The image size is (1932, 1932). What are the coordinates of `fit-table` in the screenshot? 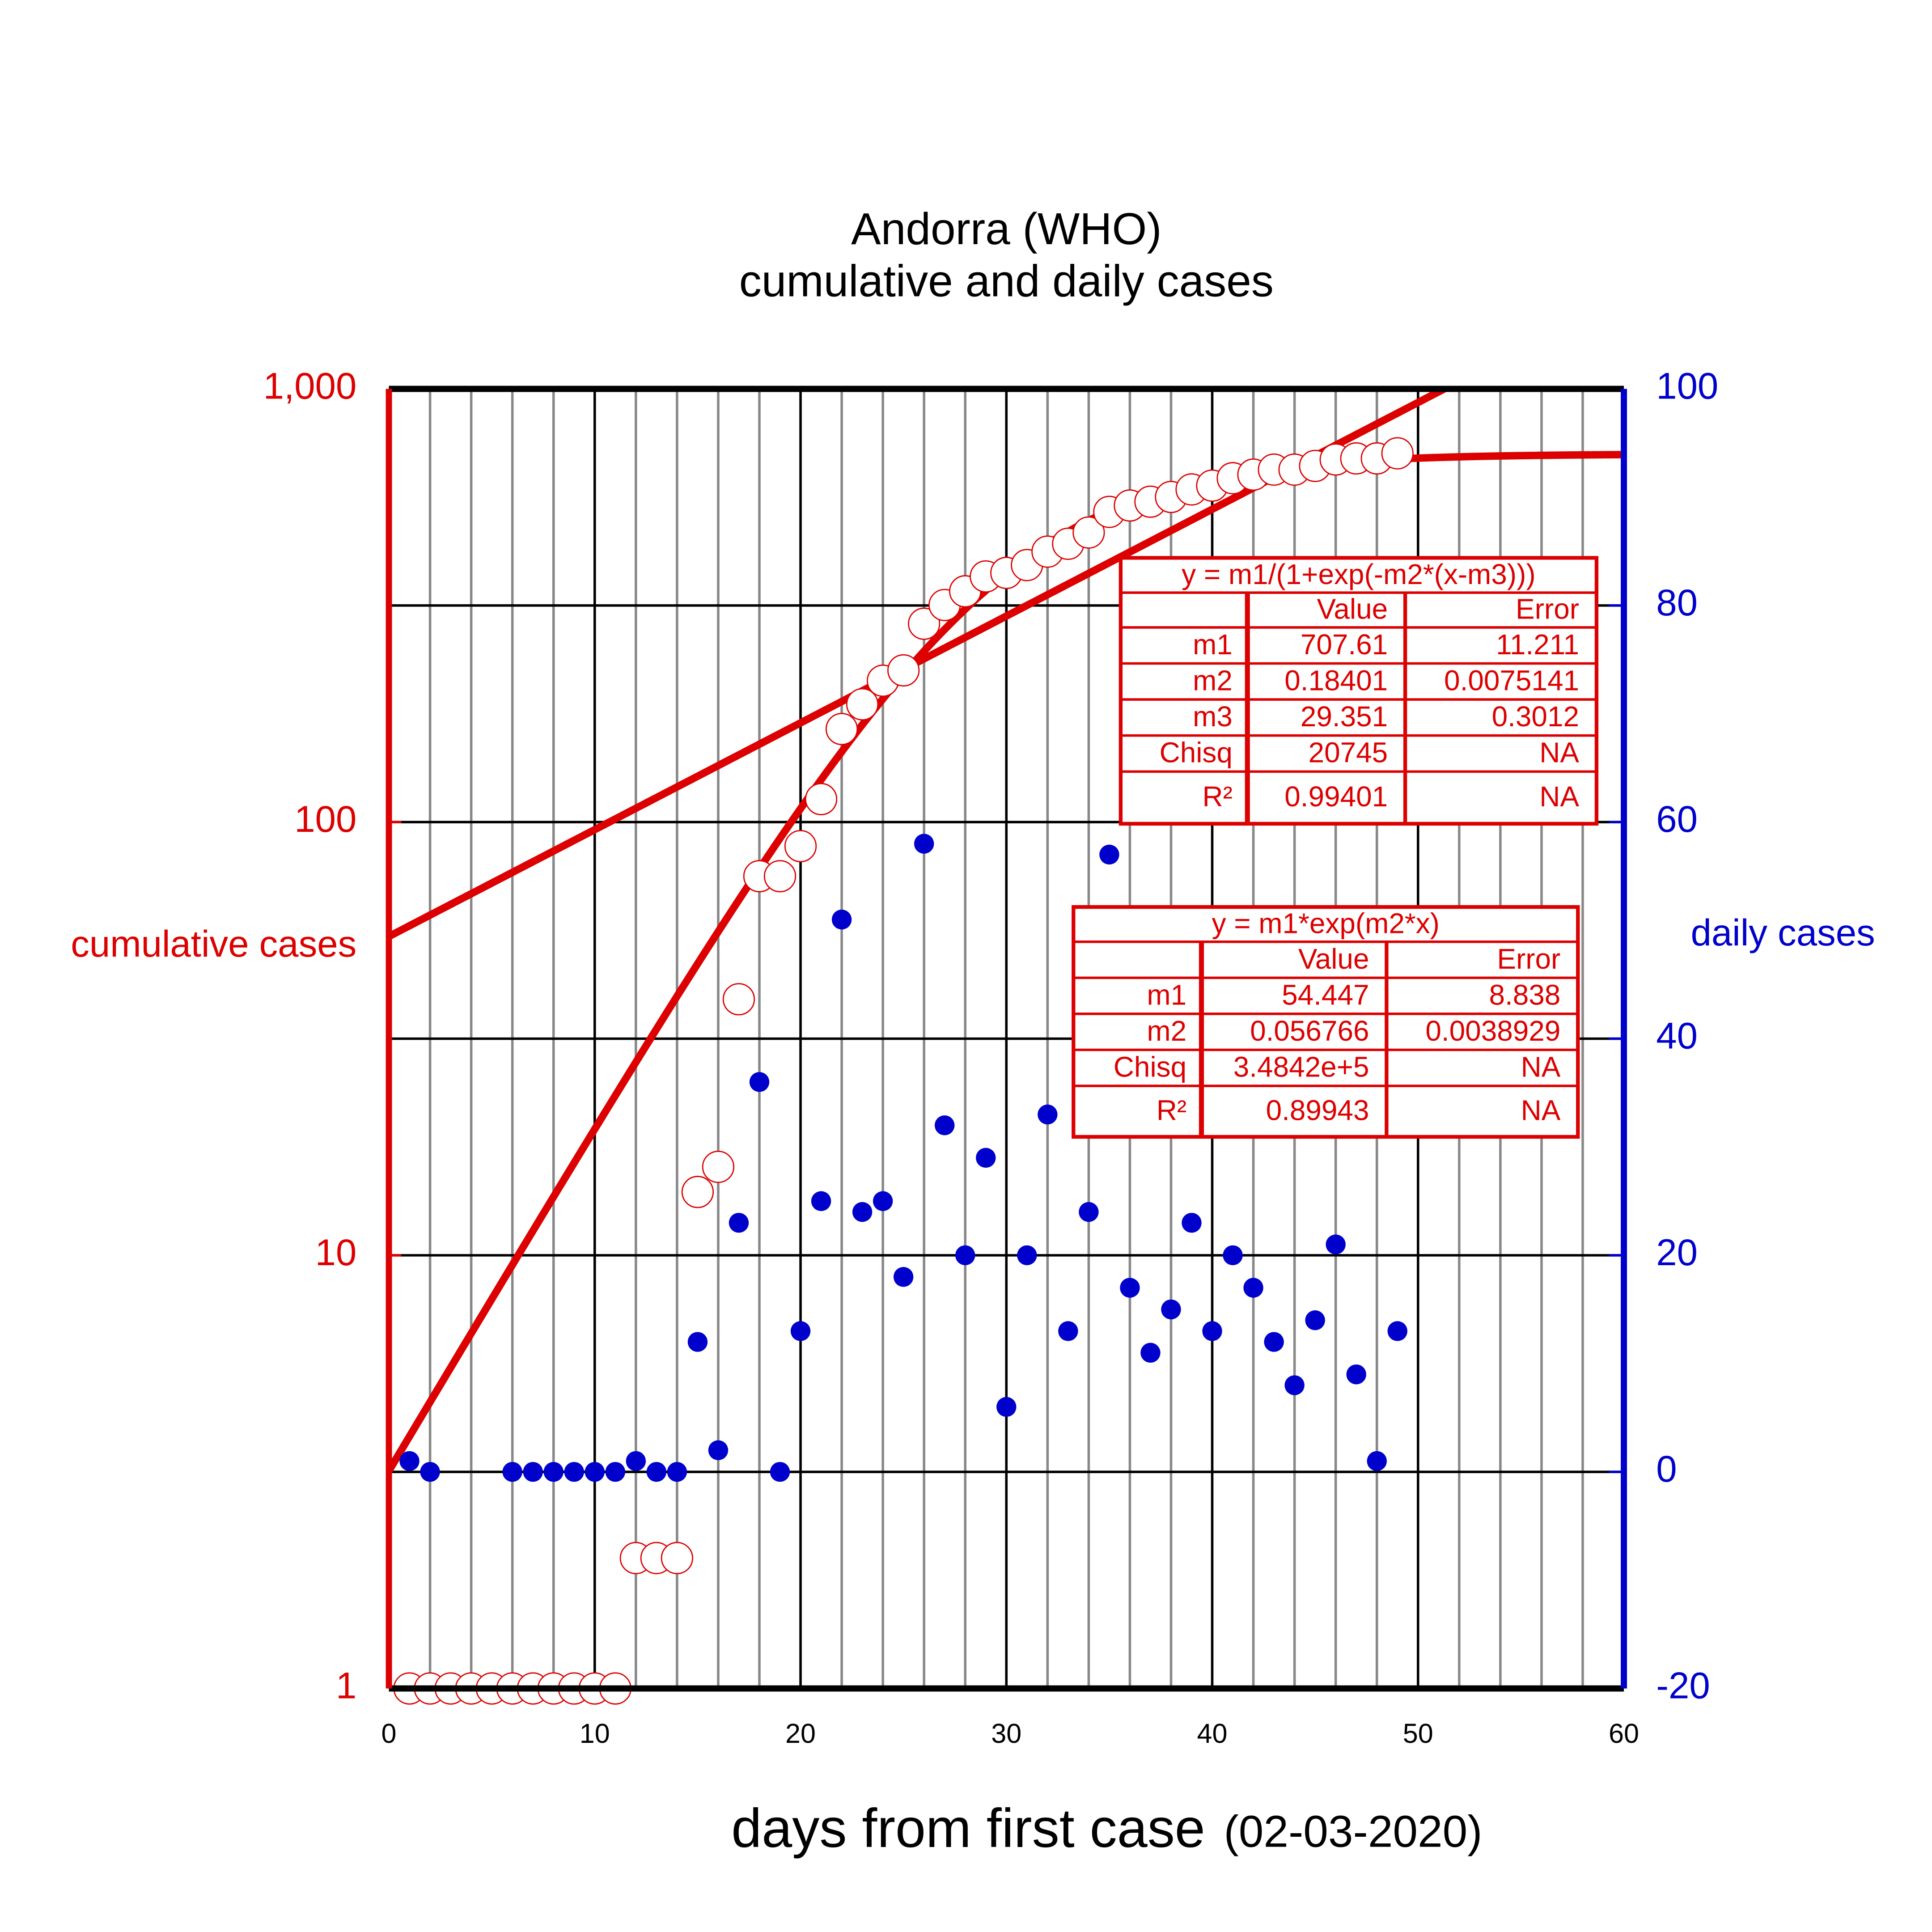 It's located at (1326, 1022).